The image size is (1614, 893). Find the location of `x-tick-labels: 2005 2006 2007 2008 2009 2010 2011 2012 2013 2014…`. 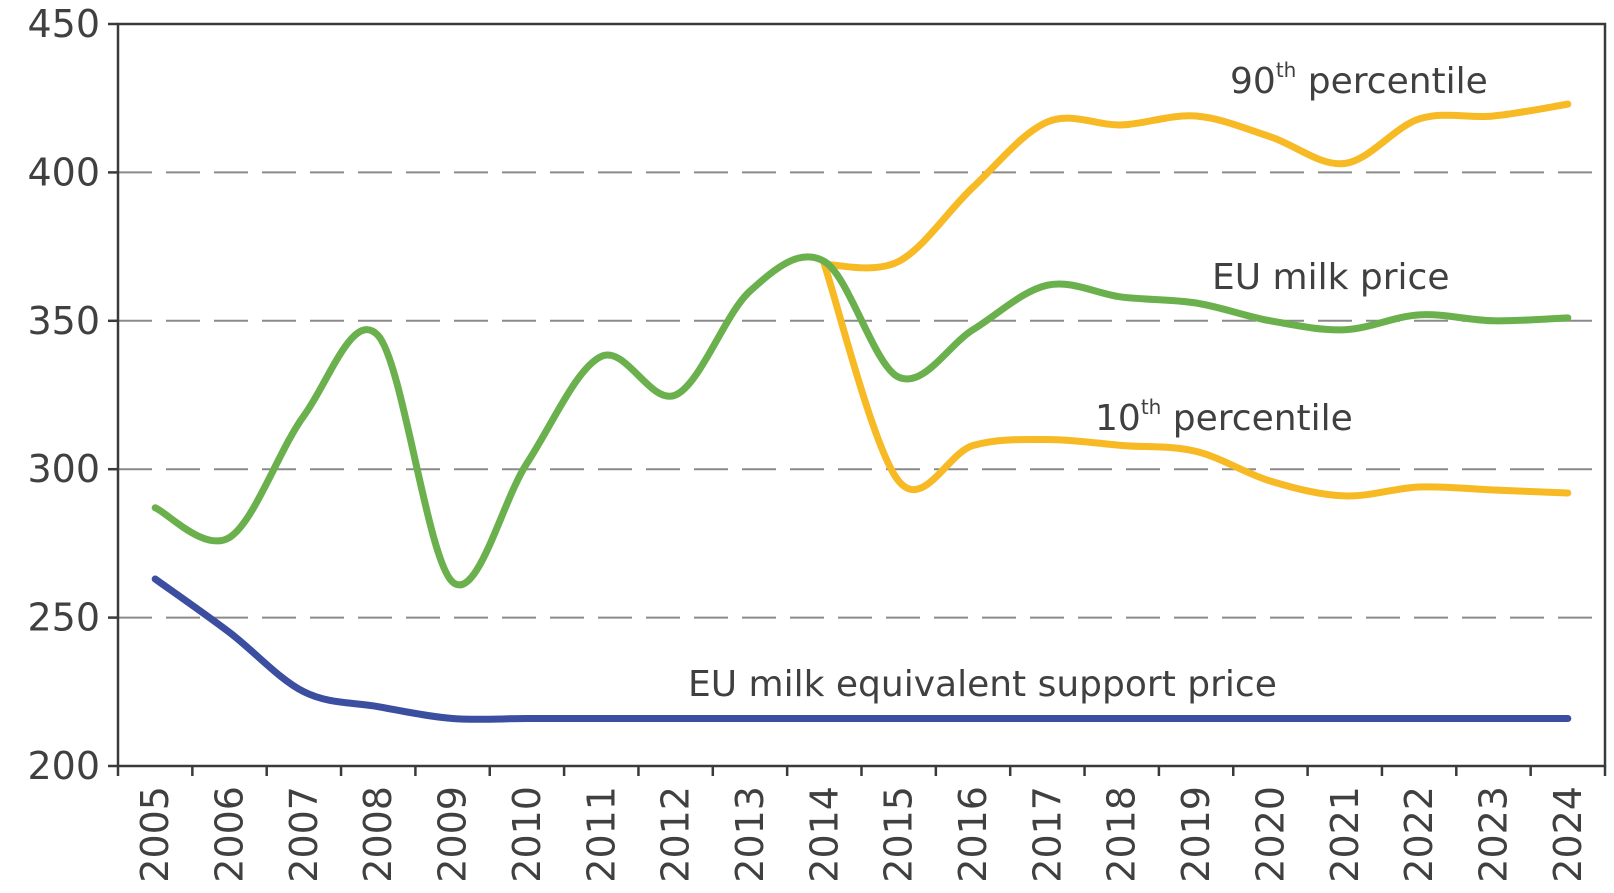

x-tick-labels: 2005 2006 2007 2008 2009 2010 2011 2012 2013 2014… is located at coordinates (861, 834).